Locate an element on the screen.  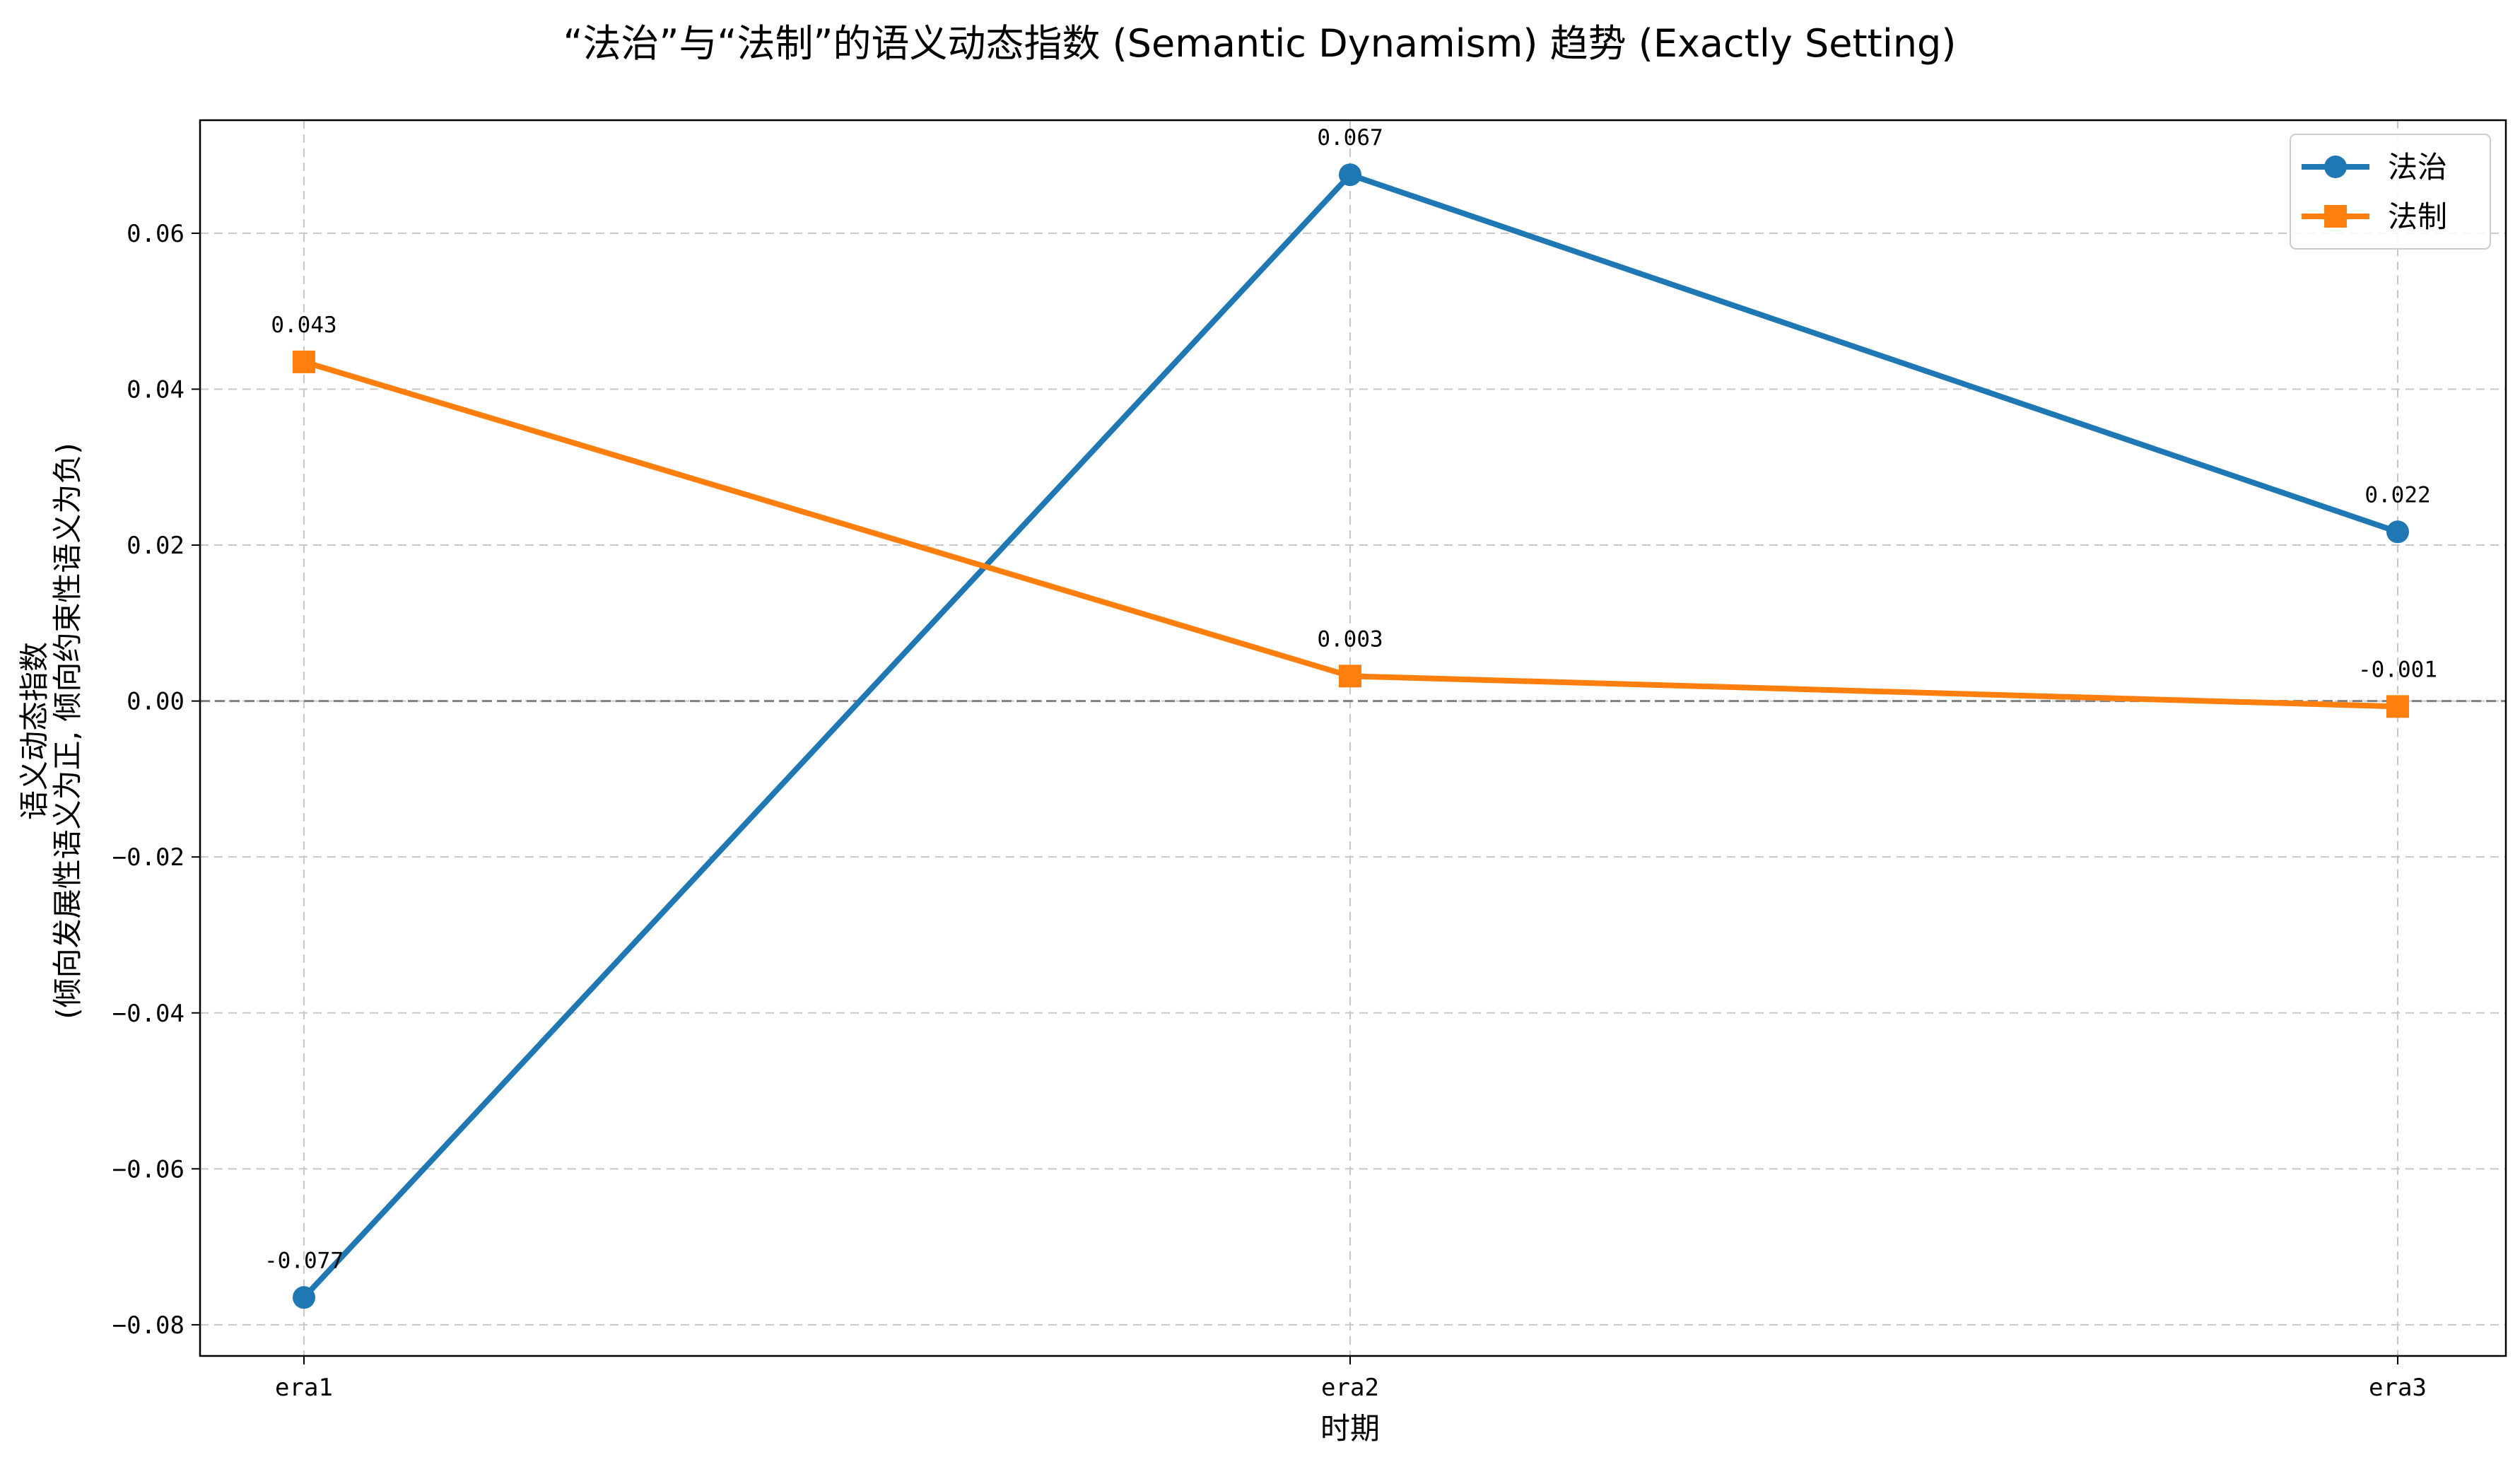
y-tick-label: −0.04 is located at coordinates (148, 1014).